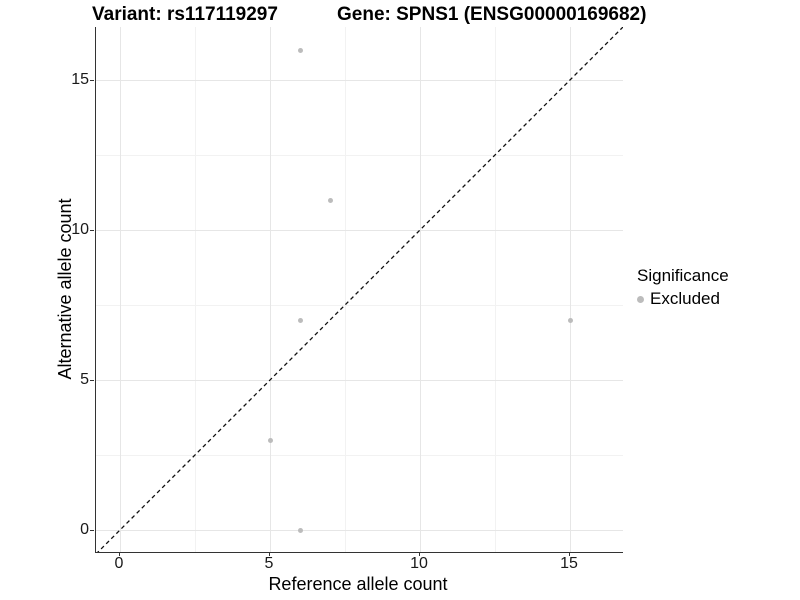 The width and height of the screenshot is (800, 600). I want to click on y-tick-label: 0, so click(84, 529).